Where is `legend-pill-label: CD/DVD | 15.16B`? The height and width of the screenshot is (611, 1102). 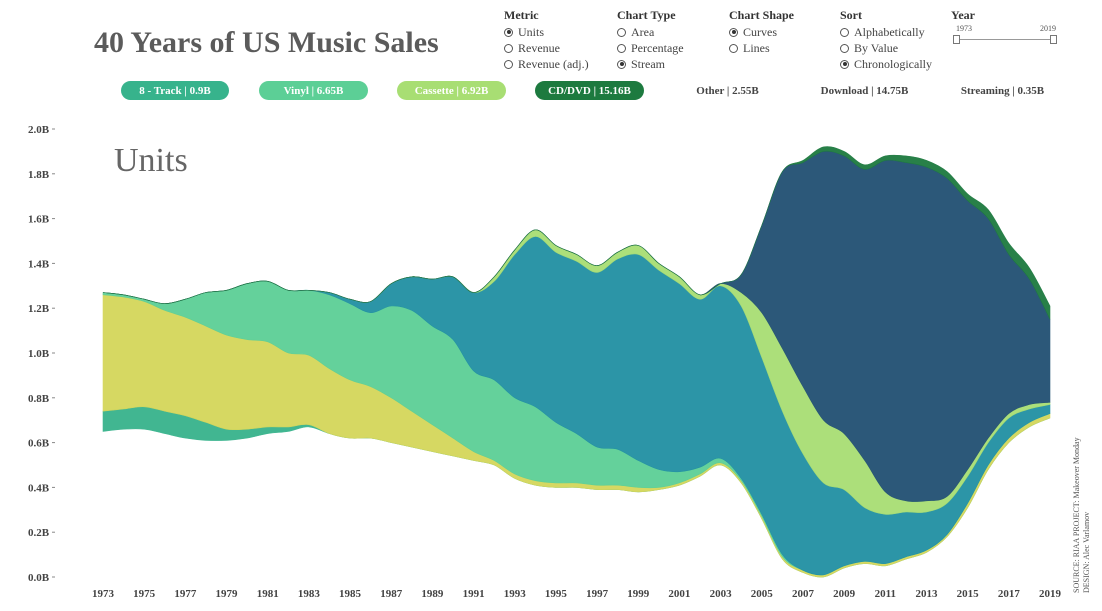 legend-pill-label: CD/DVD | 15.16B is located at coordinates (589, 90).